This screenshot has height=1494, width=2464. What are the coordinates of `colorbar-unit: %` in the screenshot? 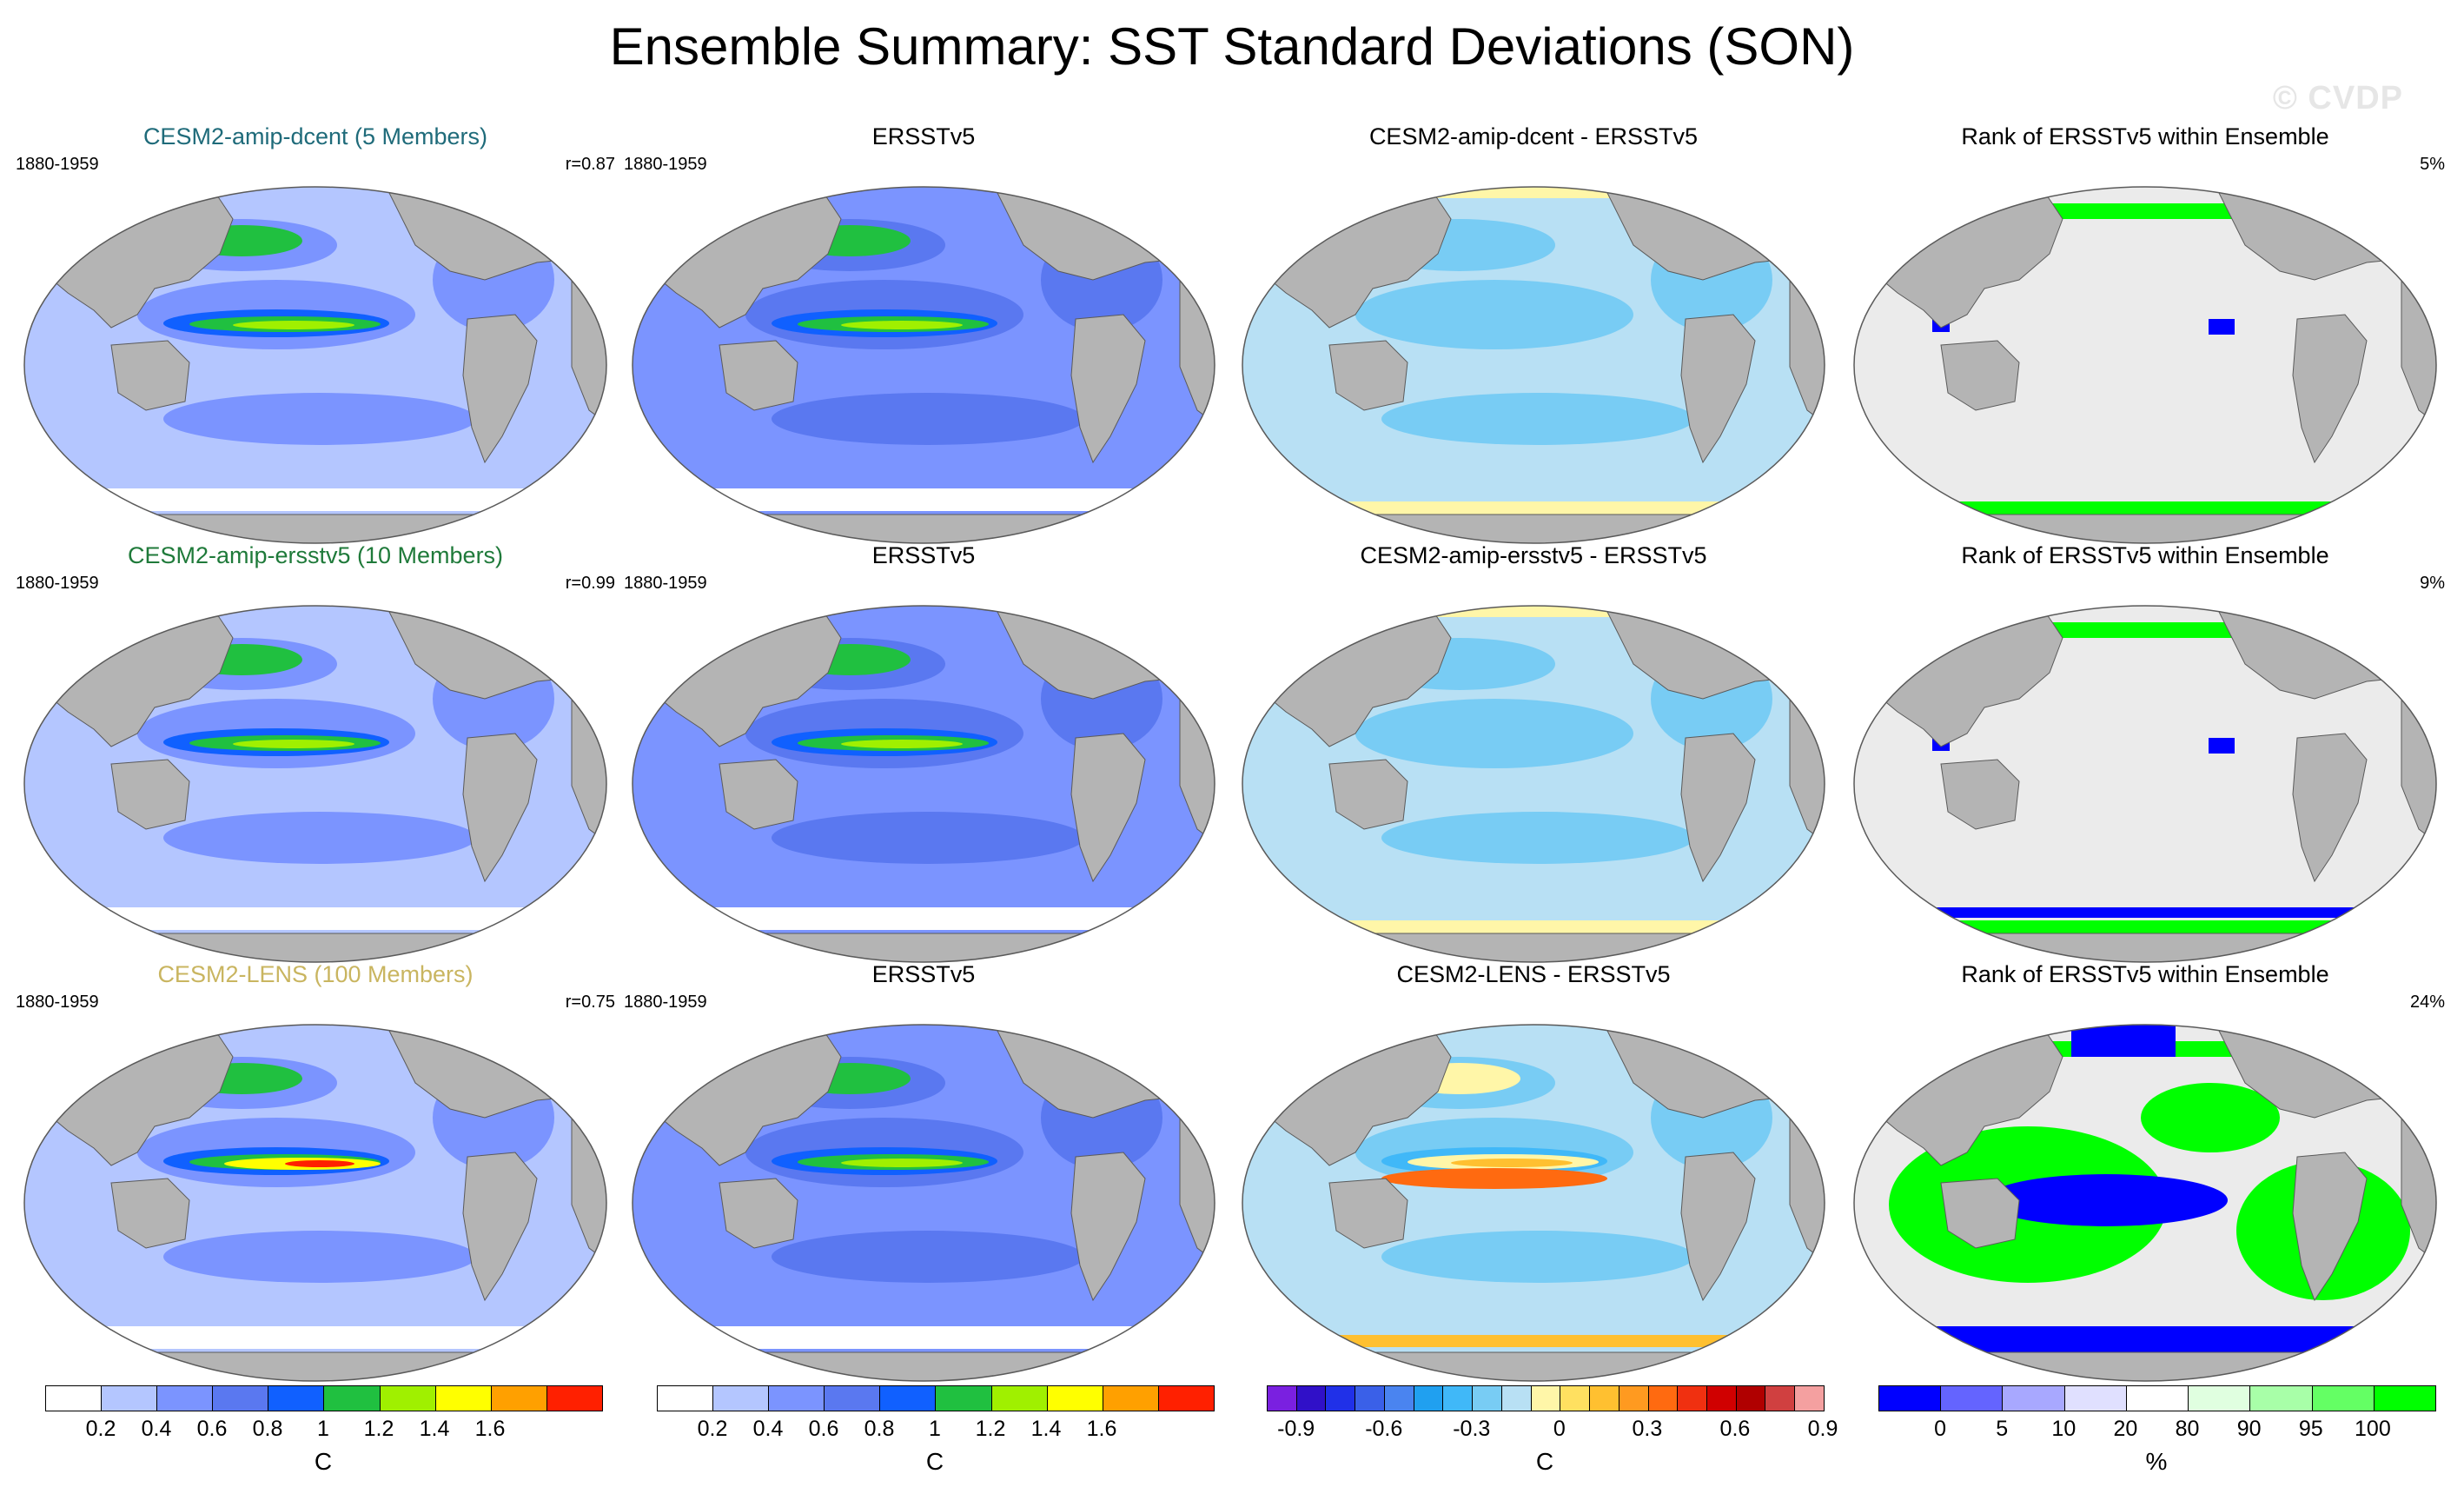 It's located at (2156, 1462).